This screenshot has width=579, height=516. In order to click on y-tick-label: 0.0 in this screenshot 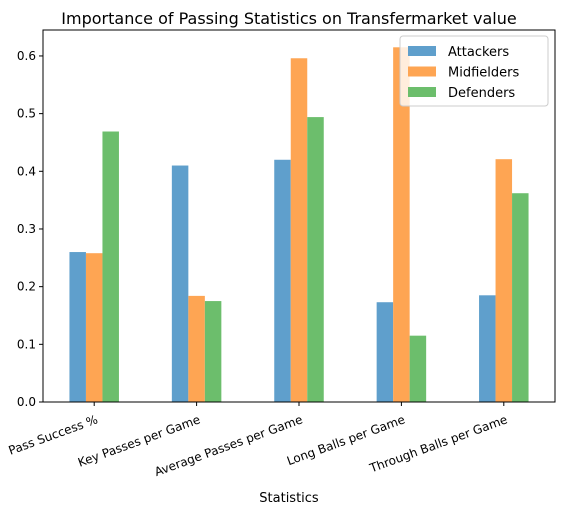, I will do `click(26, 402)`.